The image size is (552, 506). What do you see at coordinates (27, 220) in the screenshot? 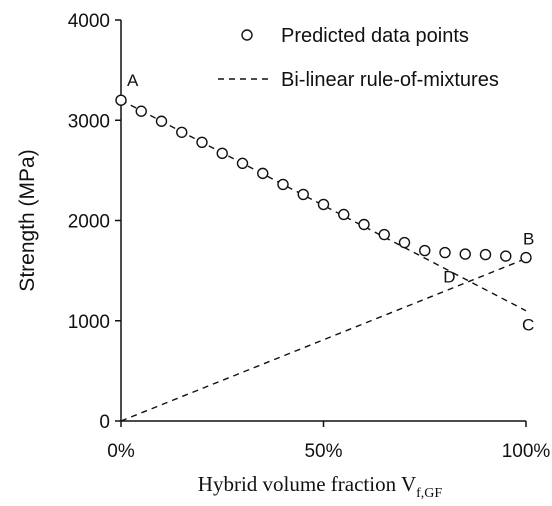
I see `y-axis-label: Strength (MPa)` at bounding box center [27, 220].